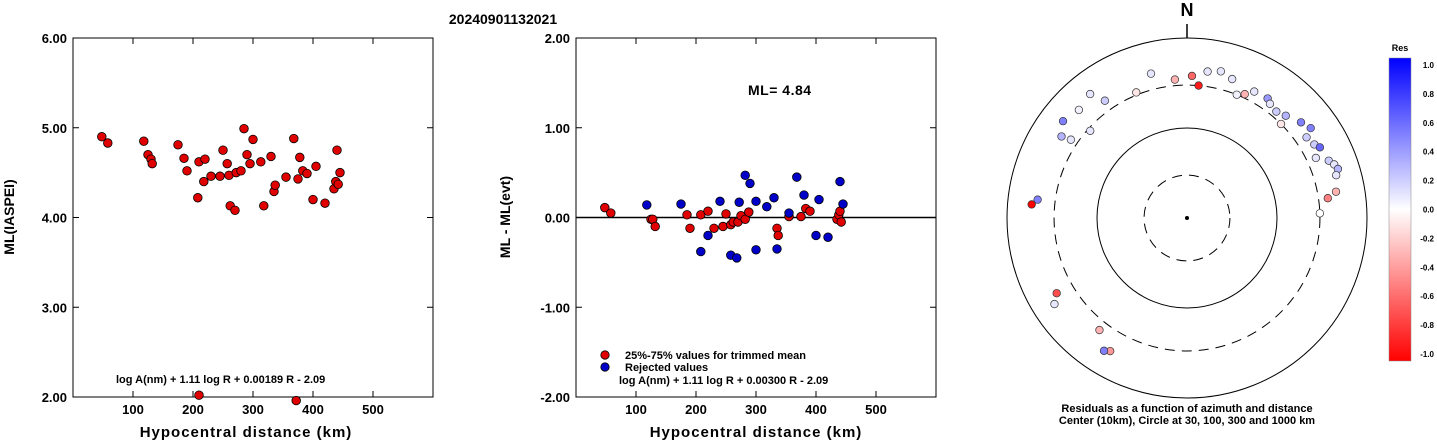 This screenshot has height=441, width=1437. Describe the element at coordinates (503, 19) in the screenshot. I see `figure-title: 20240901132021` at that location.